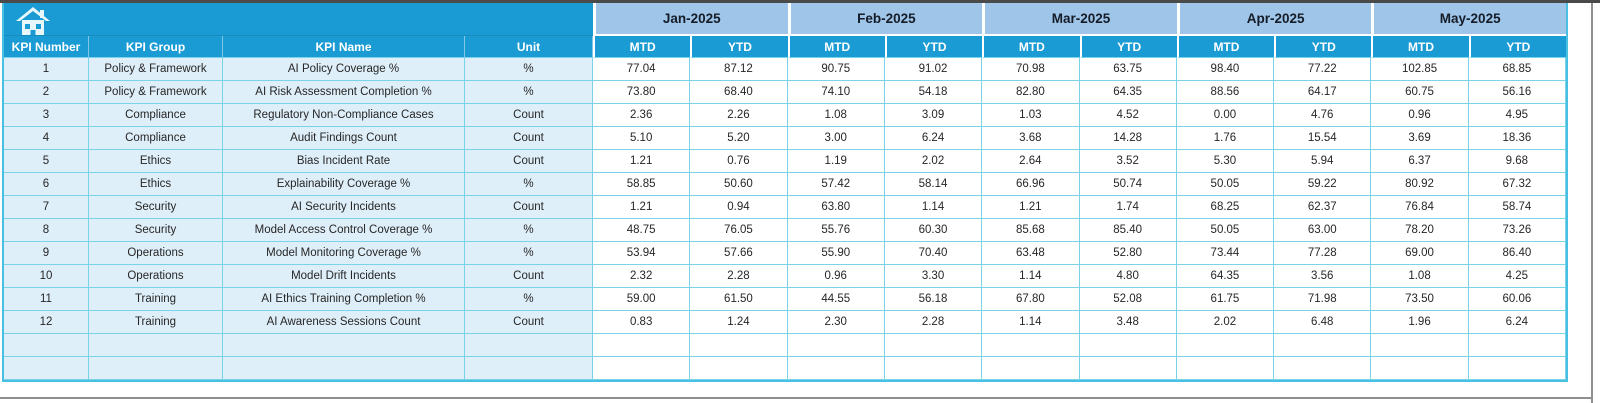 The image size is (1600, 403). Describe the element at coordinates (1031, 69) in the screenshot. I see `cell-mar-2025-mtd-row1: 70.98` at that location.